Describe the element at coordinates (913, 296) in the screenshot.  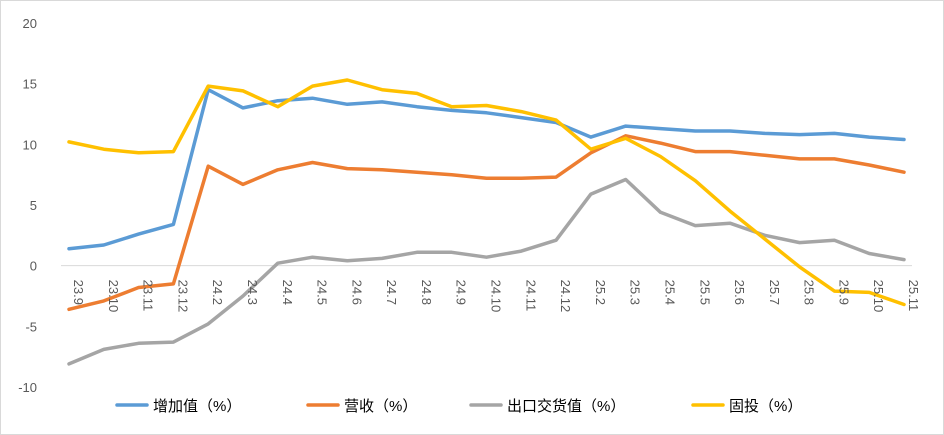
I see `x-tick-label: 25.11` at that location.